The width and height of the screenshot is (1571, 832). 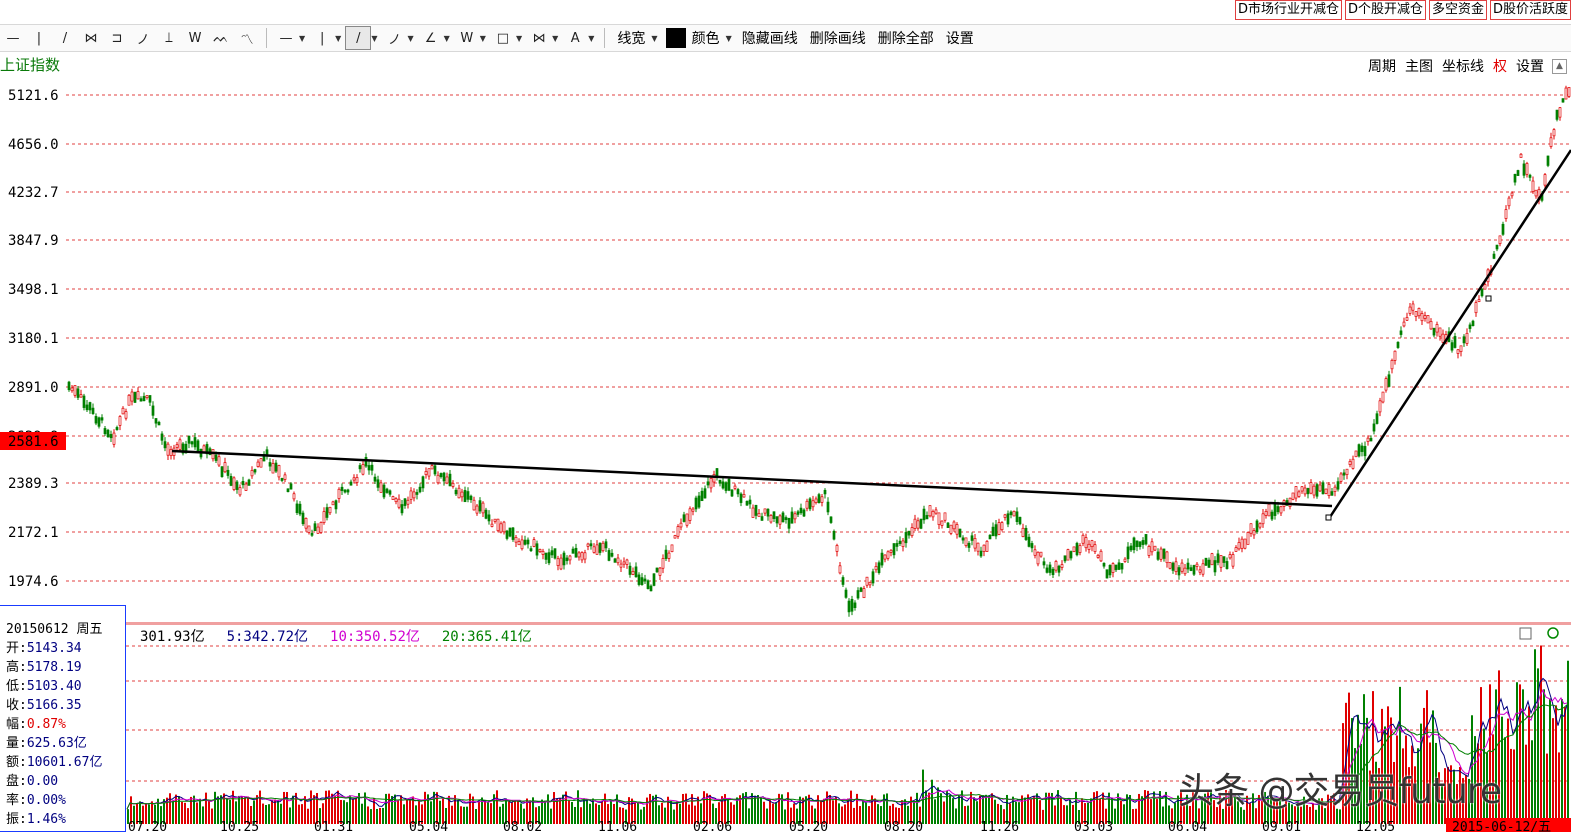 What do you see at coordinates (117, 38) in the screenshot?
I see `rectangle-bracket-tool: ⊐` at bounding box center [117, 38].